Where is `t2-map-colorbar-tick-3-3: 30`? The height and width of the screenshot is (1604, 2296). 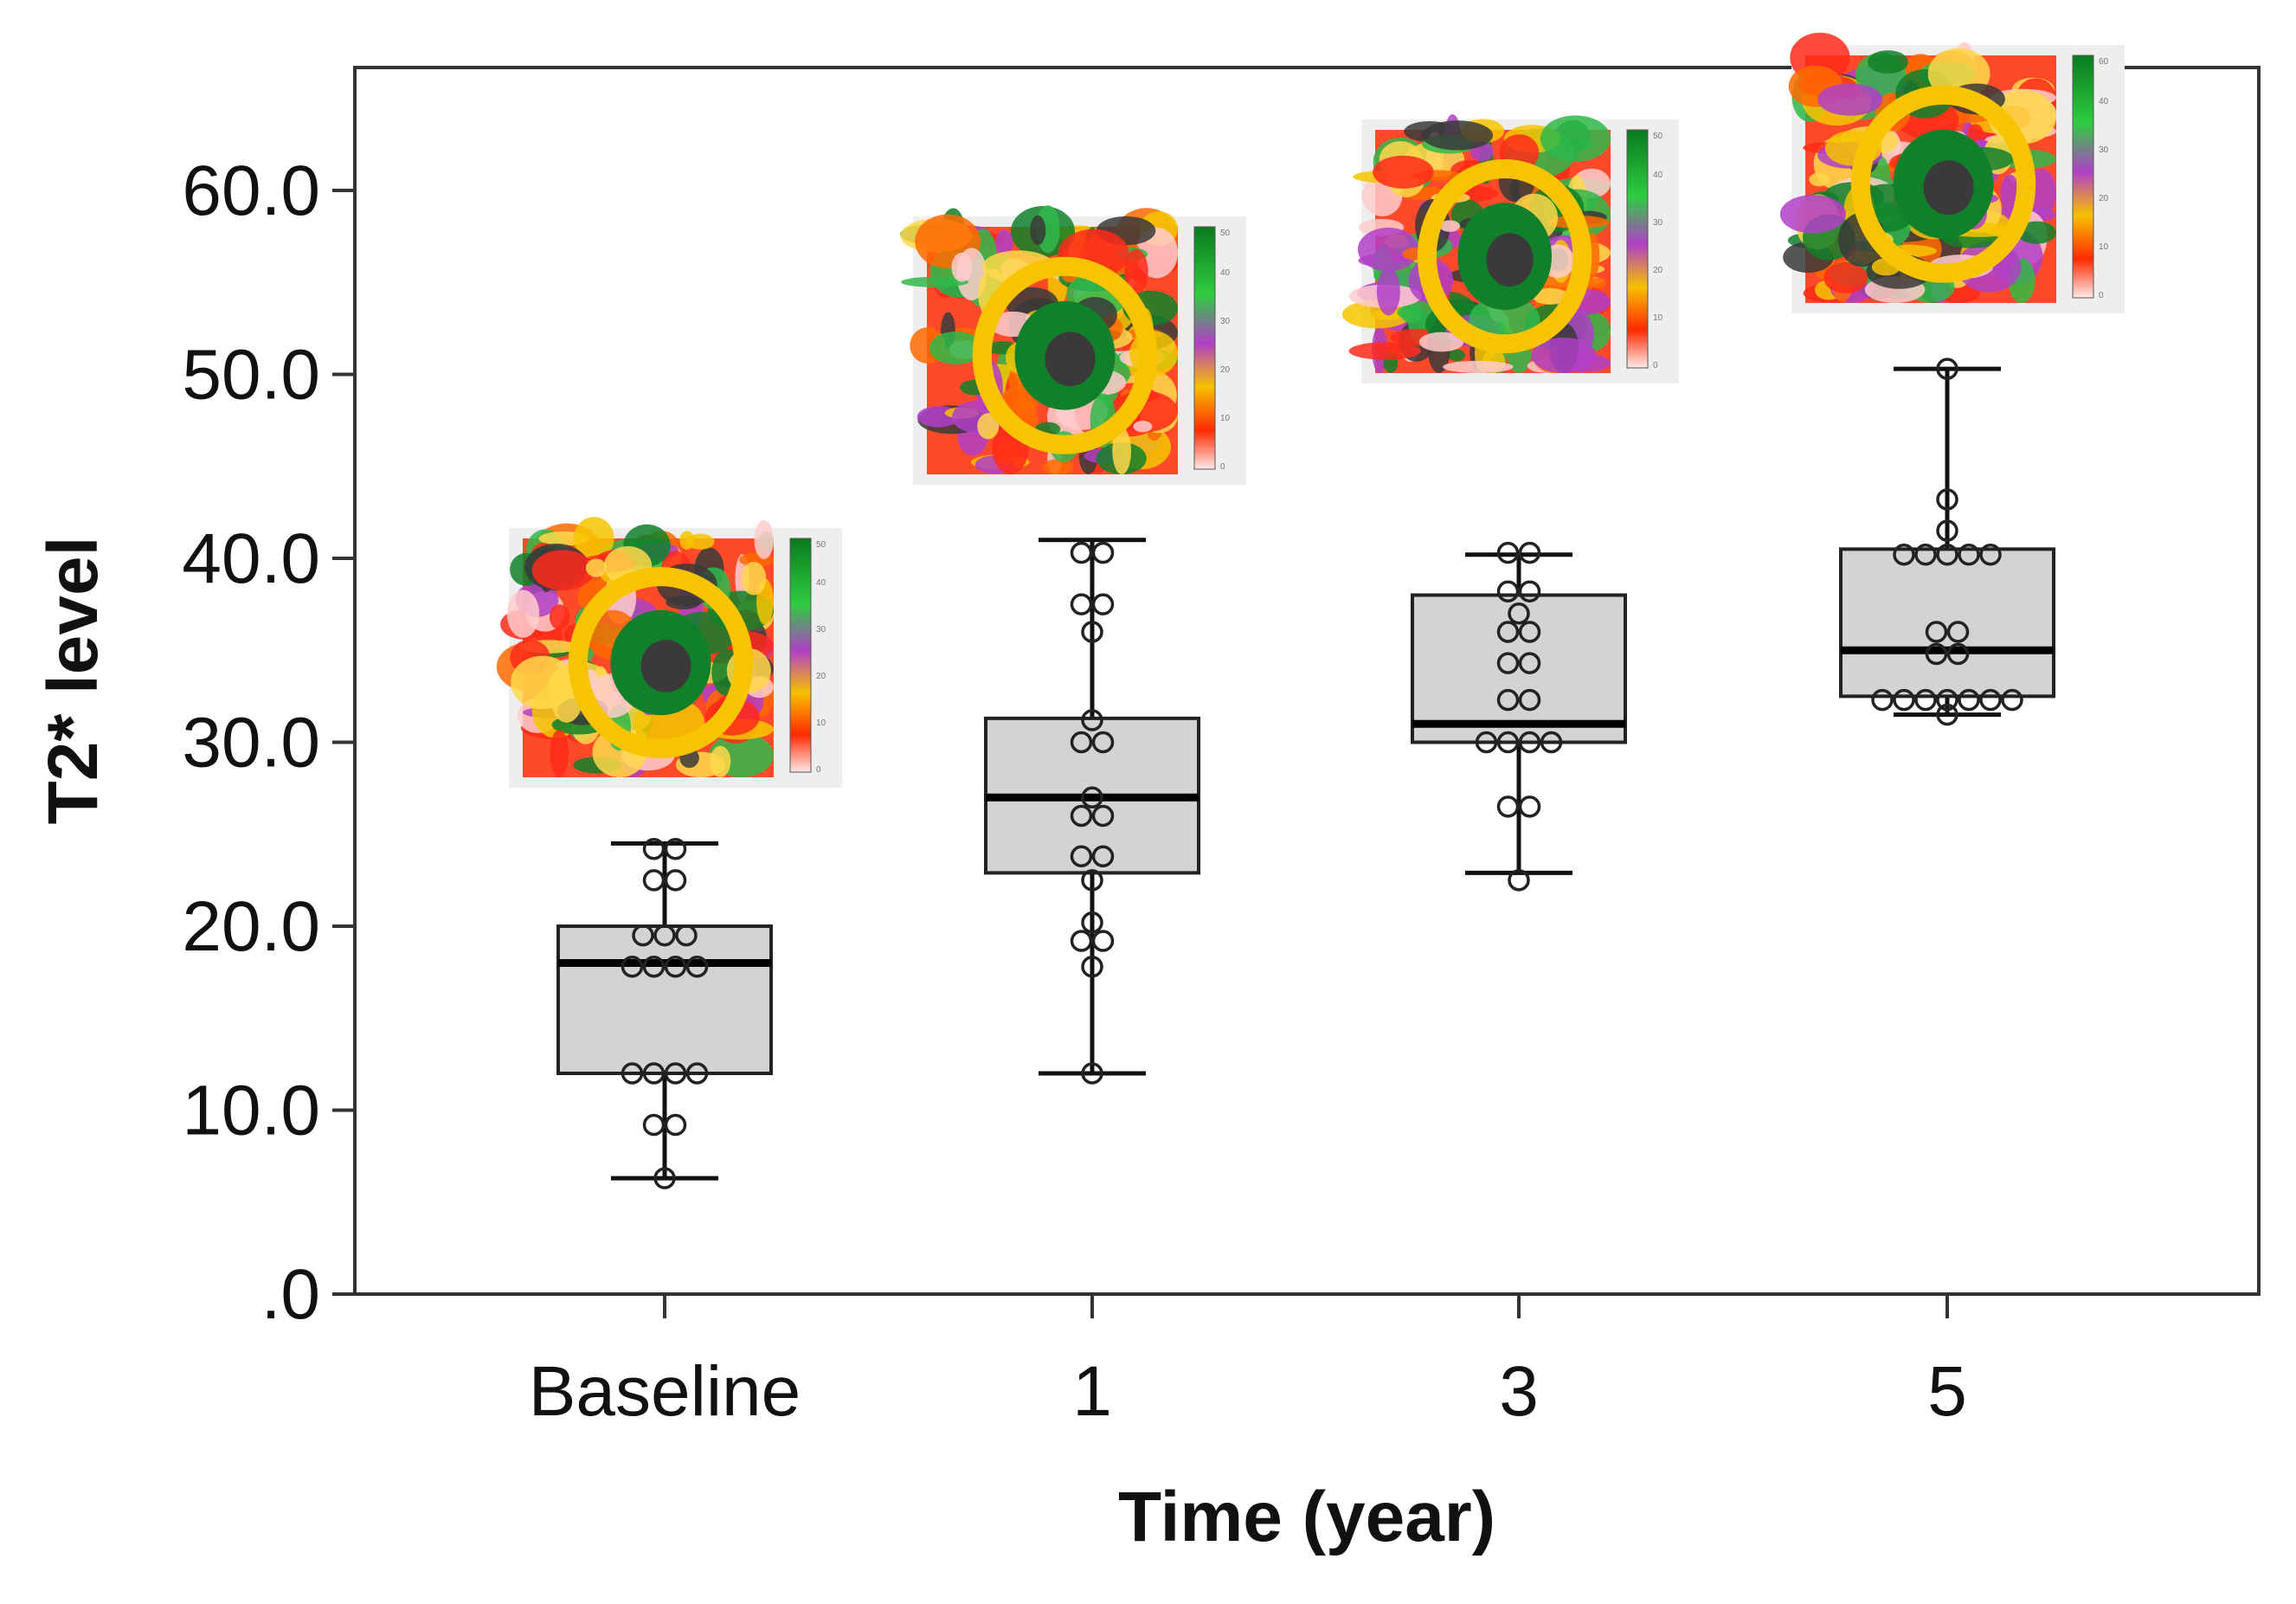
t2-map-colorbar-tick-3-3: 30 is located at coordinates (2104, 150).